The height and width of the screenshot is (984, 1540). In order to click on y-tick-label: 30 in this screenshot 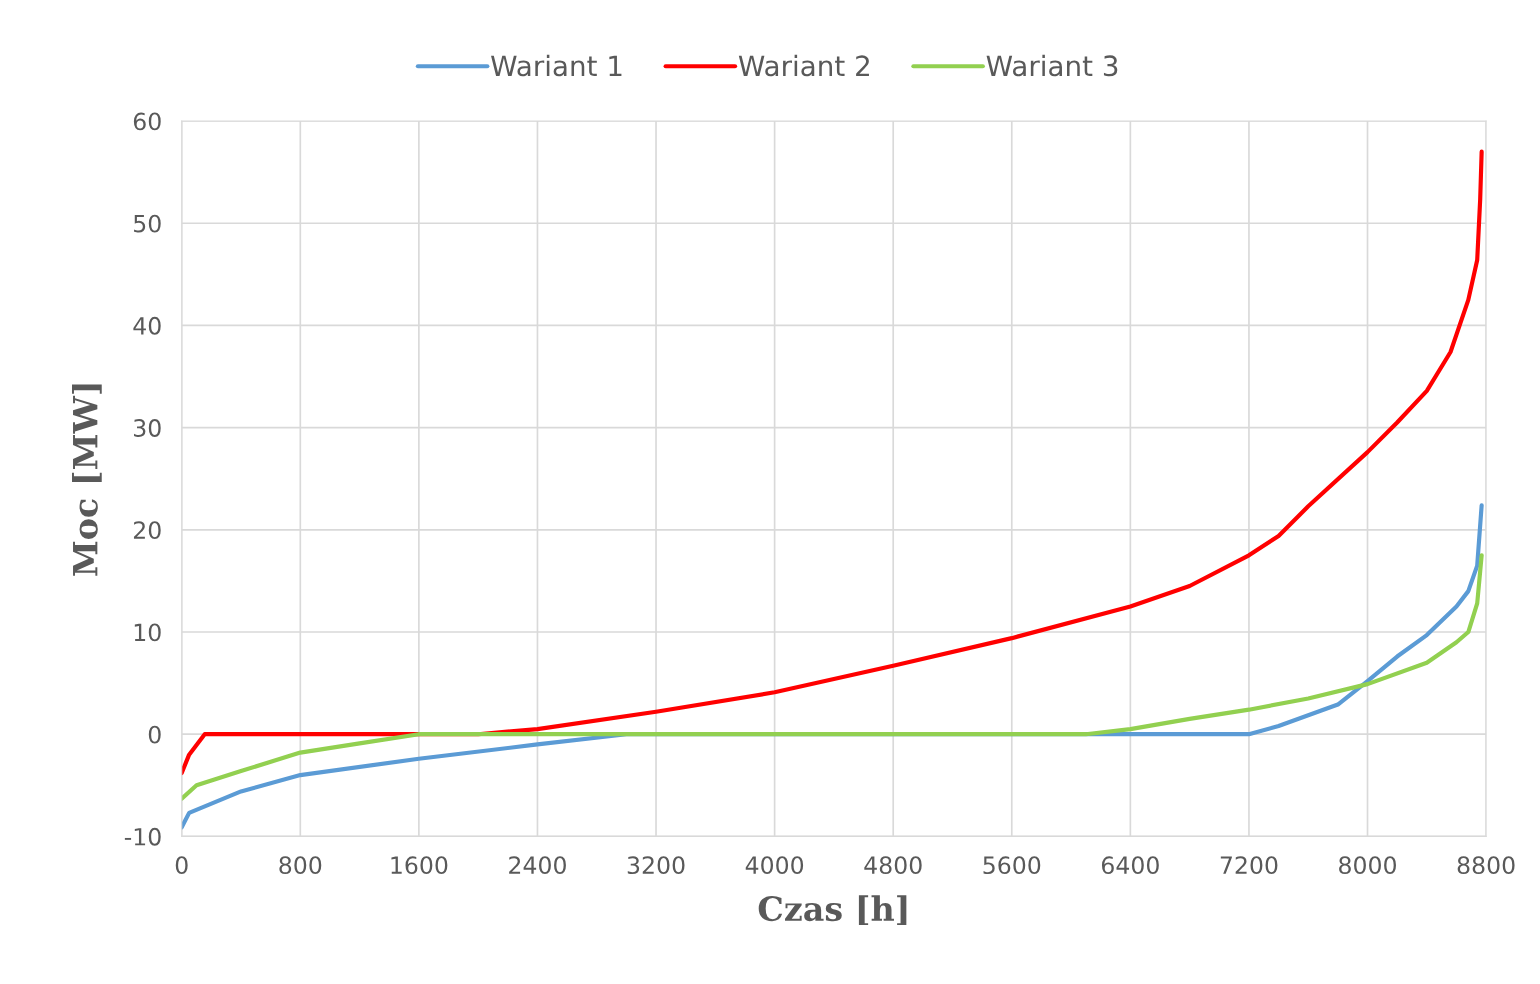, I will do `click(147, 428)`.